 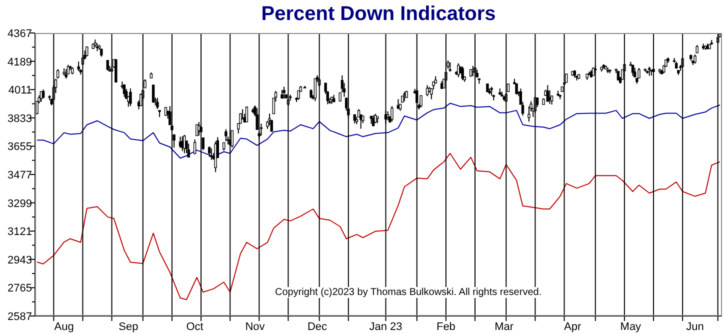 What do you see at coordinates (20, 232) in the screenshot?
I see `y-tick-label: 3121` at bounding box center [20, 232].